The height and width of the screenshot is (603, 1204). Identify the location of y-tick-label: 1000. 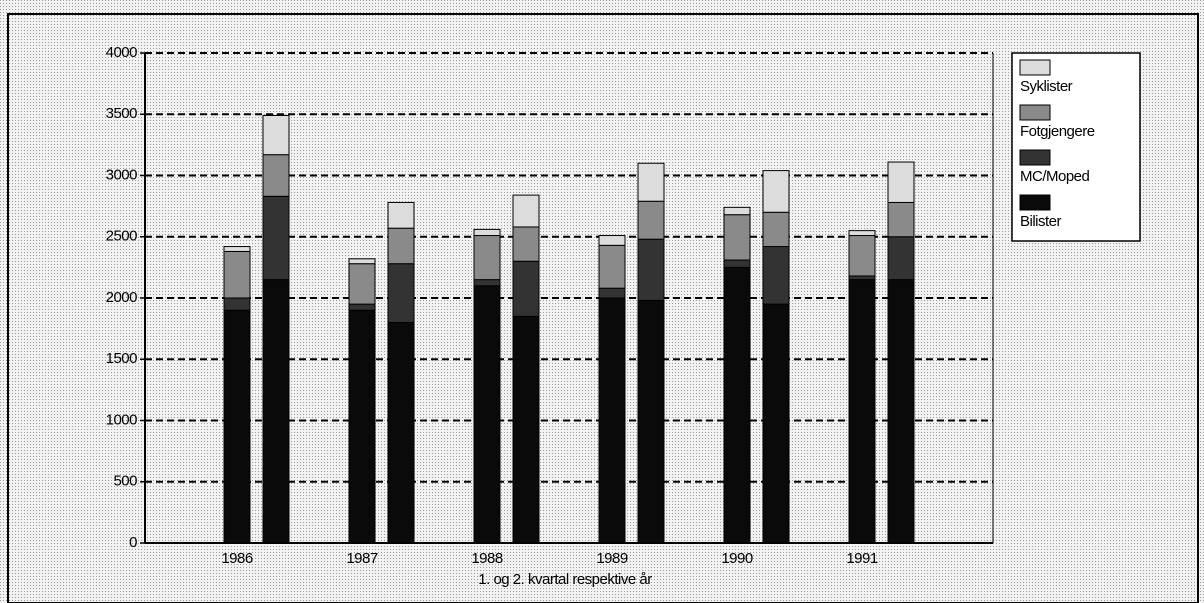
(122, 419).